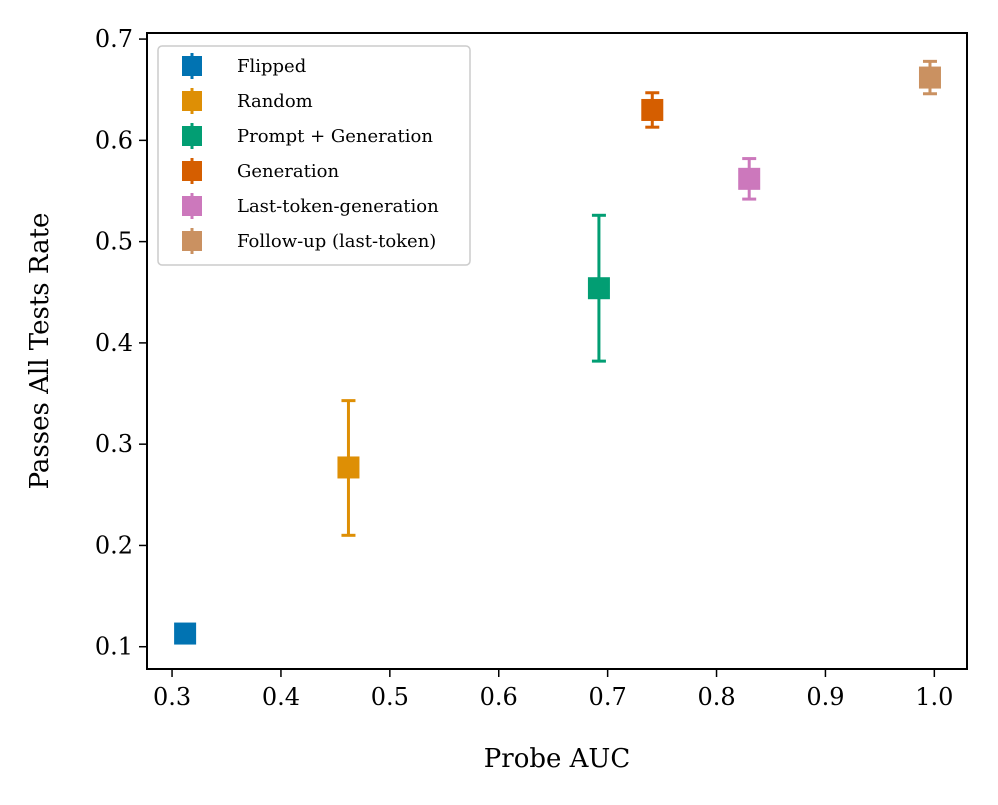  What do you see at coordinates (716, 697) in the screenshot?
I see `x-tick-label: 0.8` at bounding box center [716, 697].